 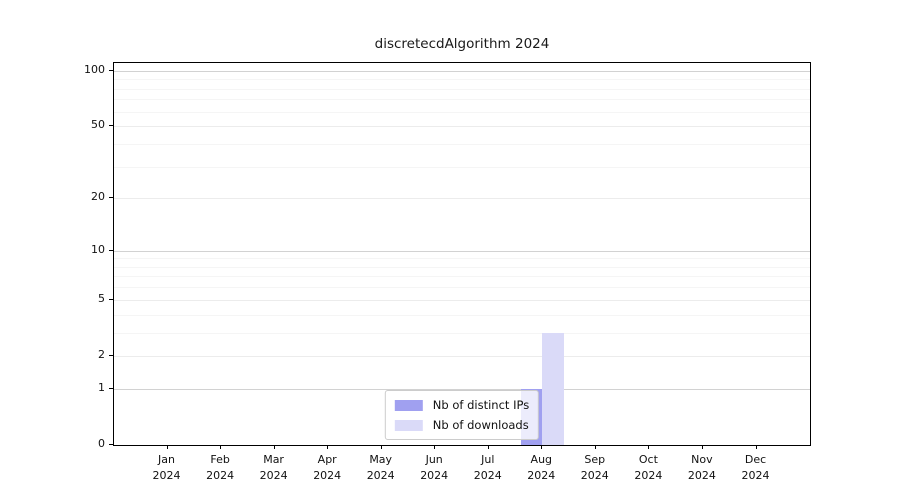 I want to click on legend-swatch-downloads, so click(x=408, y=425).